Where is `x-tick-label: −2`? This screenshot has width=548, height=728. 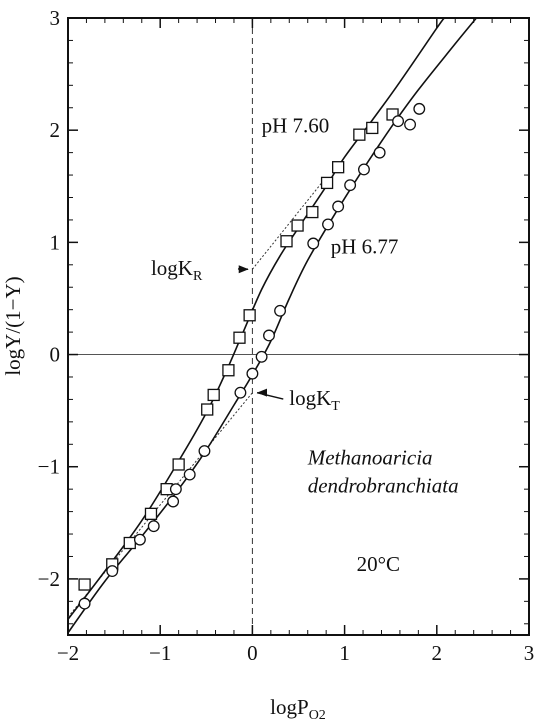 x-tick-label: −2 is located at coordinates (68, 653).